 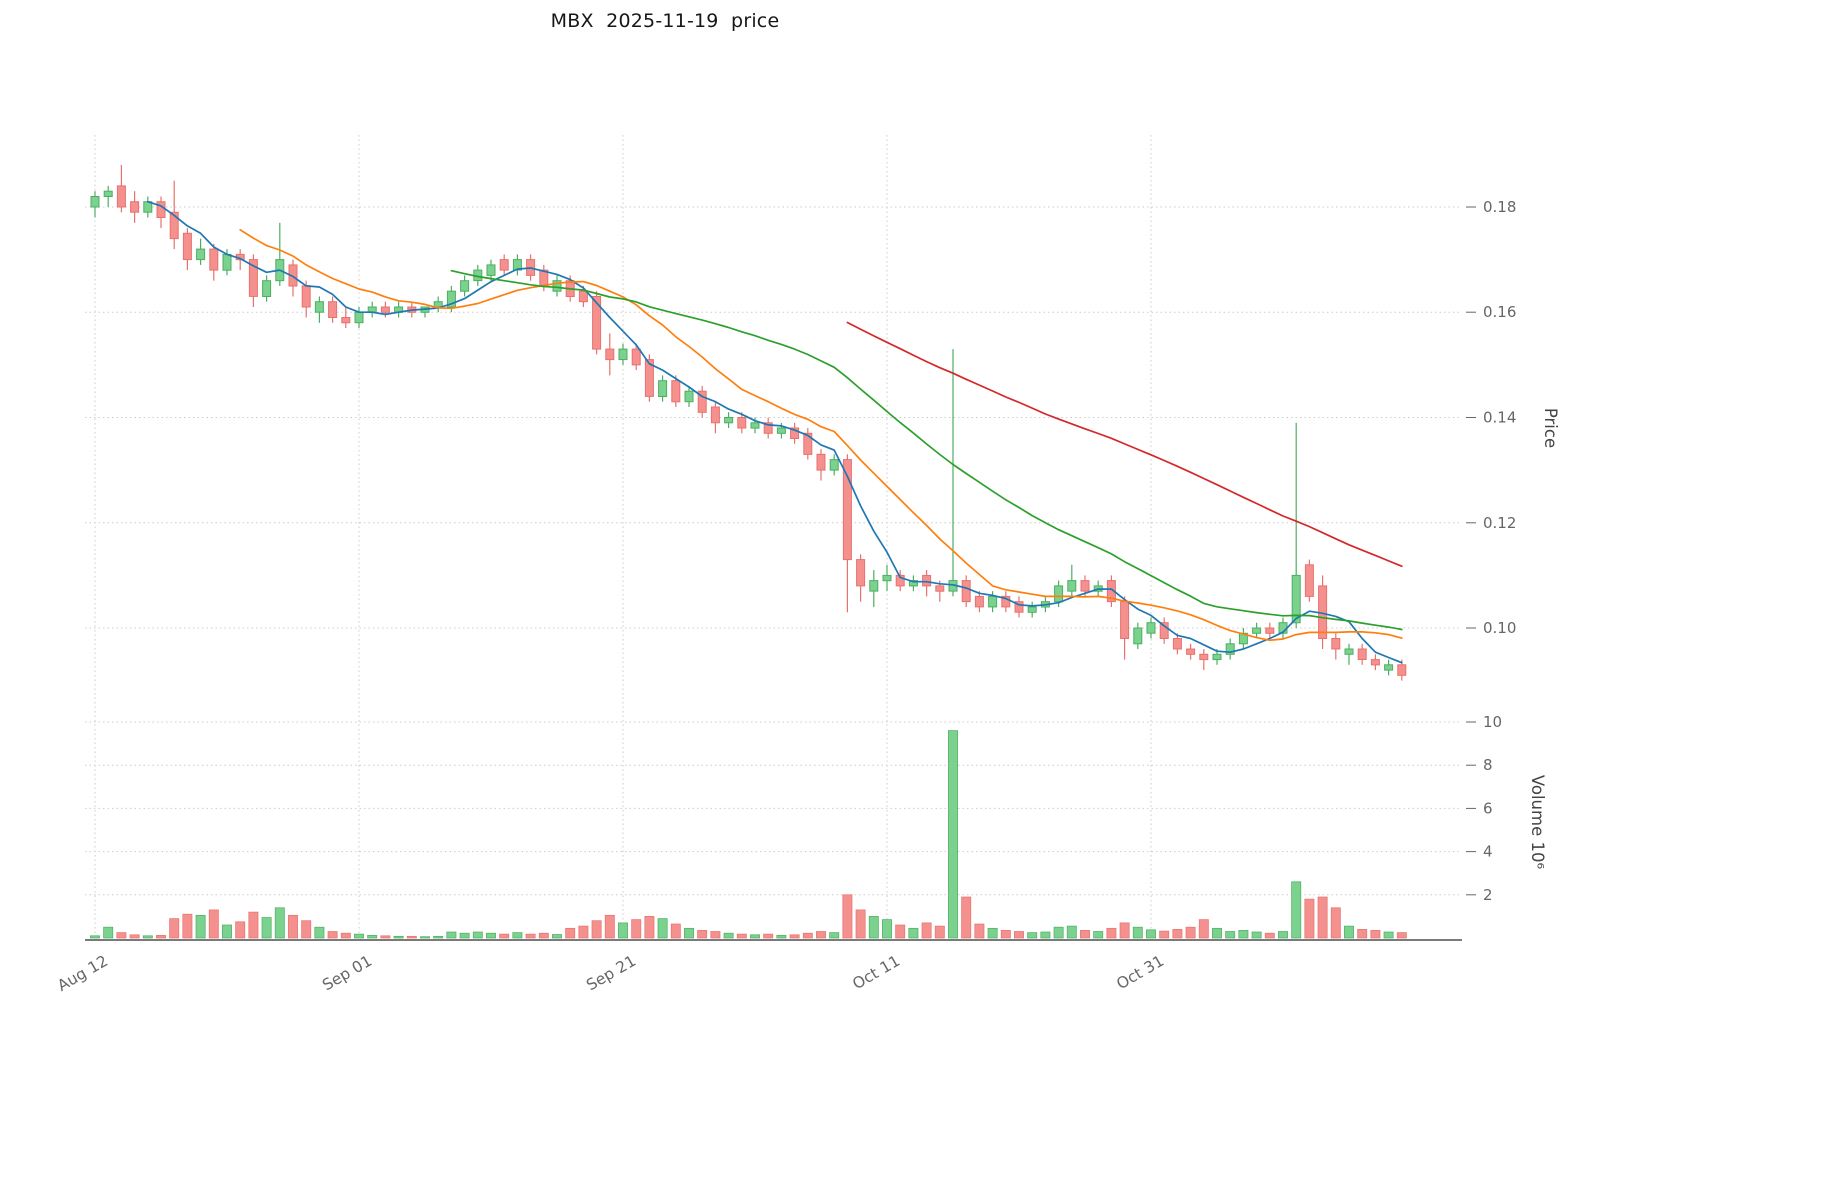 What do you see at coordinates (876, 972) in the screenshot?
I see `x-tick-label: Oct 11` at bounding box center [876, 972].